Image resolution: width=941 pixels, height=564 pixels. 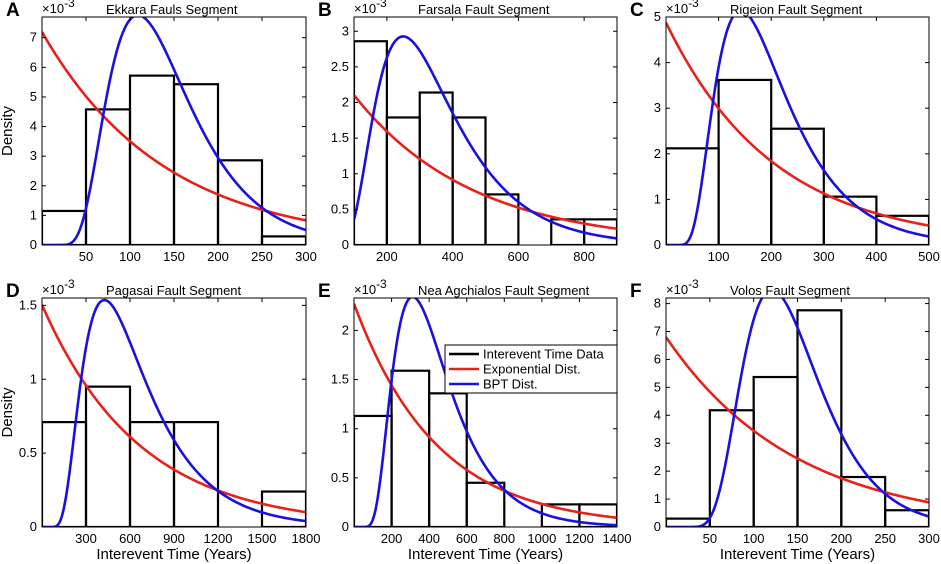 What do you see at coordinates (657, 16) in the screenshot?
I see `y-tick-label: 5` at bounding box center [657, 16].